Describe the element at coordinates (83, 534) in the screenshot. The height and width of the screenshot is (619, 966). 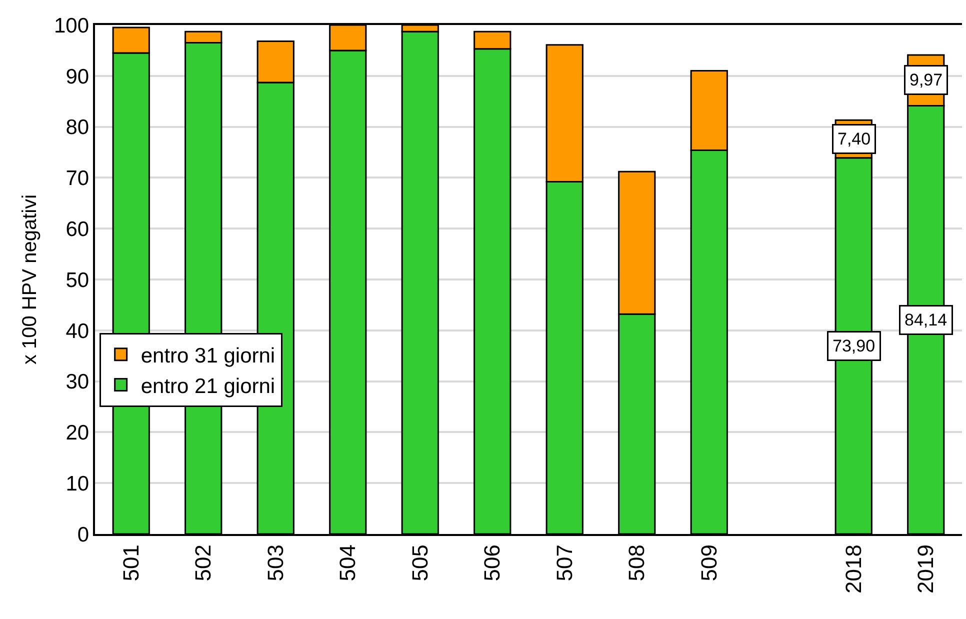
I see `y-tick-label: 0` at that location.